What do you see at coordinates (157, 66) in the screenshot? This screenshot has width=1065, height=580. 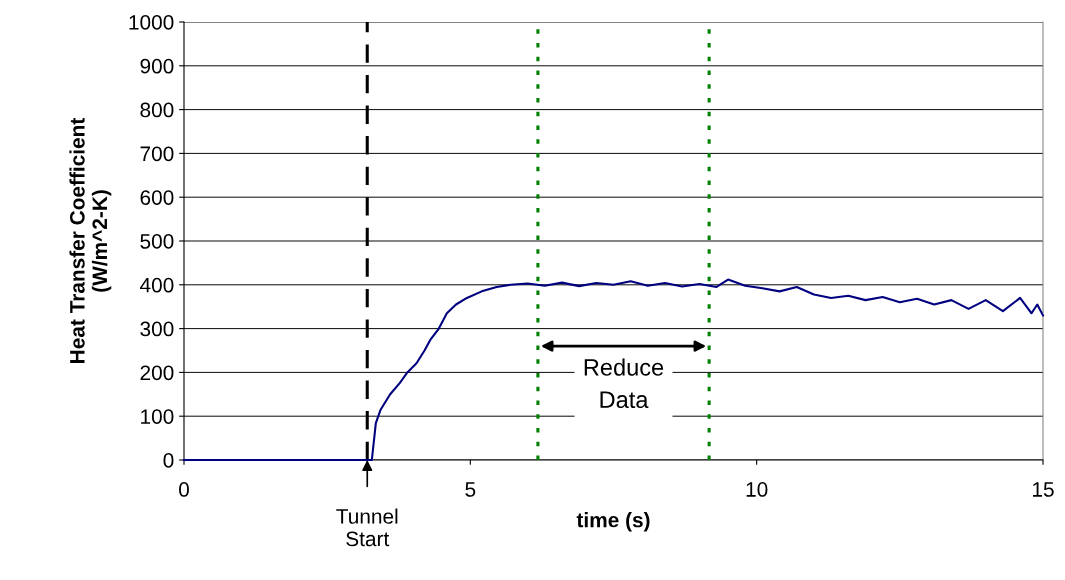 I see `y-tick-label: 900` at bounding box center [157, 66].